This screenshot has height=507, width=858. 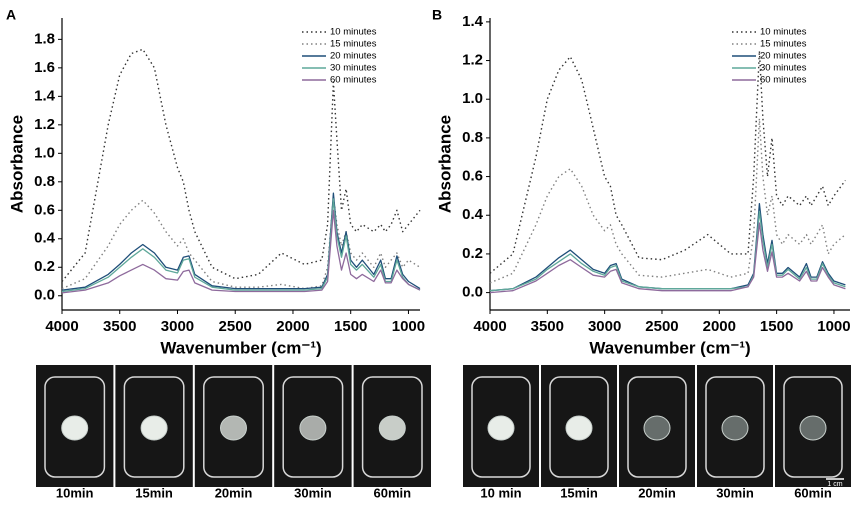 I want to click on y-tick-label: 1.8, so click(x=44, y=38).